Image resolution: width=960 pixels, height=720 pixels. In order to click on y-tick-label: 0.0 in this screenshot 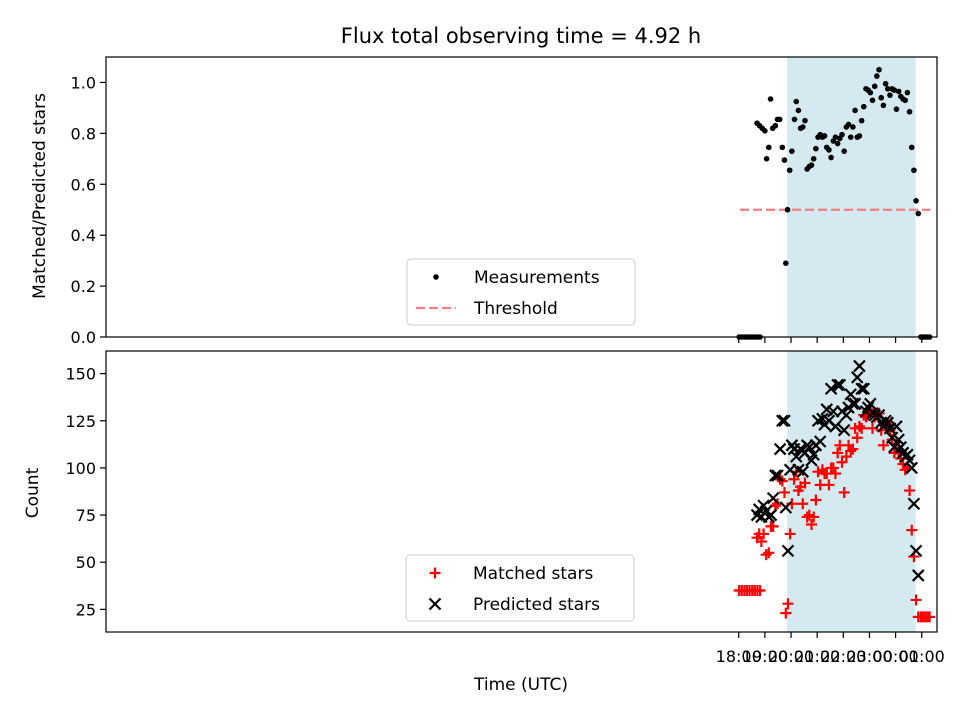, I will do `click(83, 337)`.